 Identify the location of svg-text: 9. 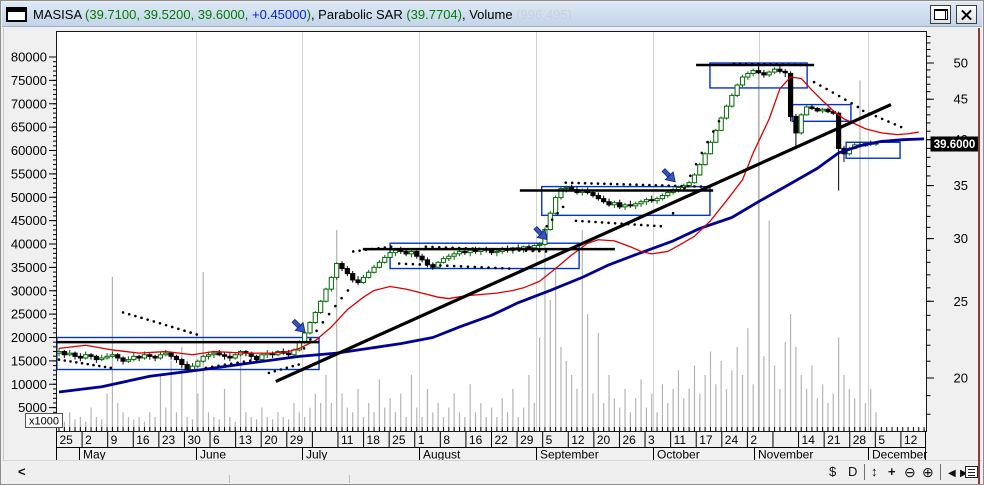
(114, 440).